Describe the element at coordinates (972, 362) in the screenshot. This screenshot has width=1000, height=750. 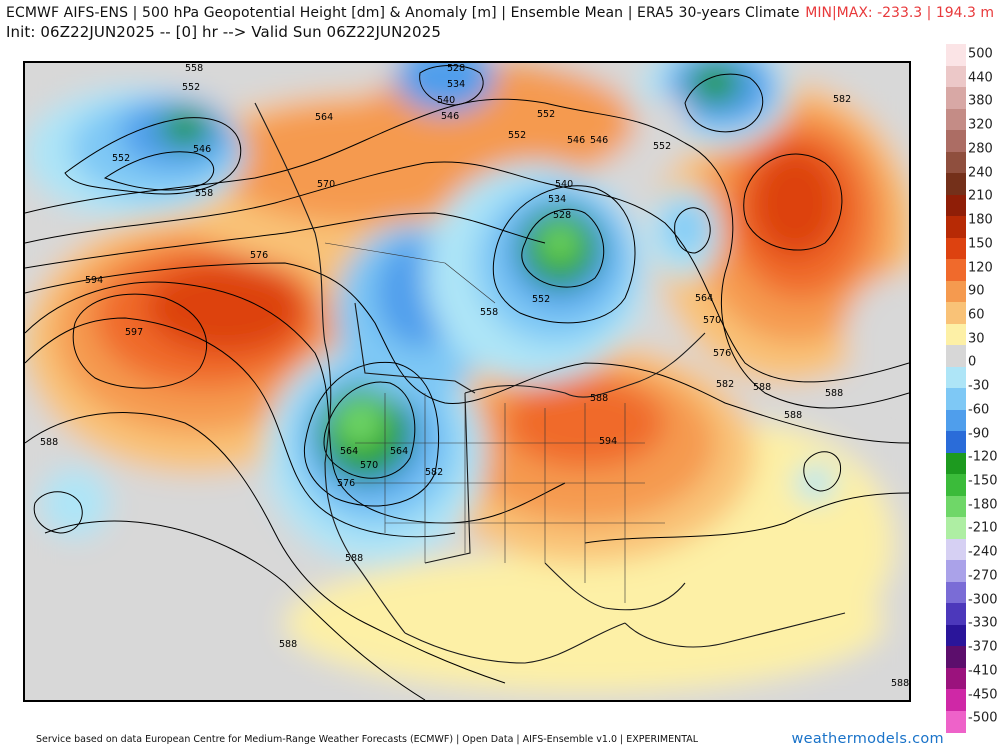
I see `colorbar-tick-label: 0` at that location.